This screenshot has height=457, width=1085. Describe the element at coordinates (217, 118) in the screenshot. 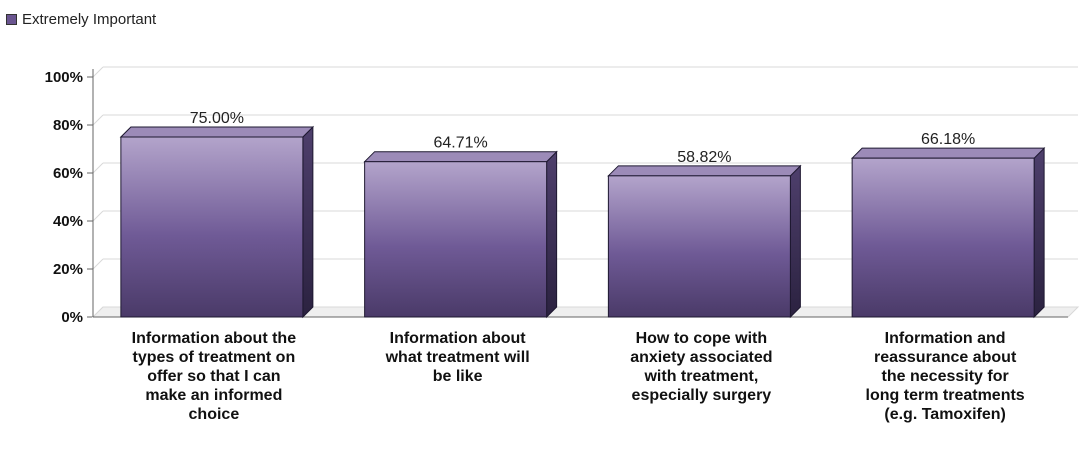

I see `data-label: 75.00%` at that location.